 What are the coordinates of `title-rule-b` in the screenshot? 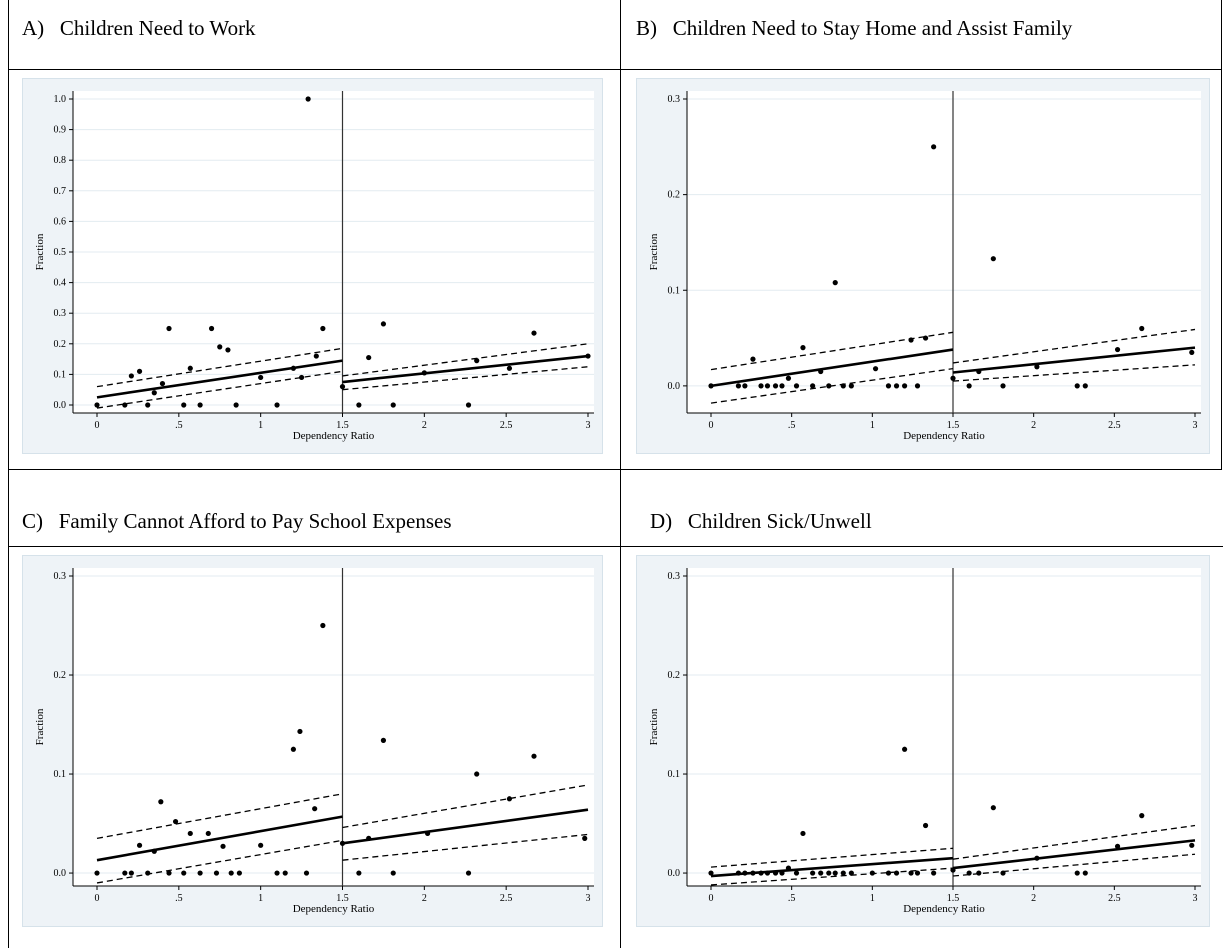 It's located at (921, 69).